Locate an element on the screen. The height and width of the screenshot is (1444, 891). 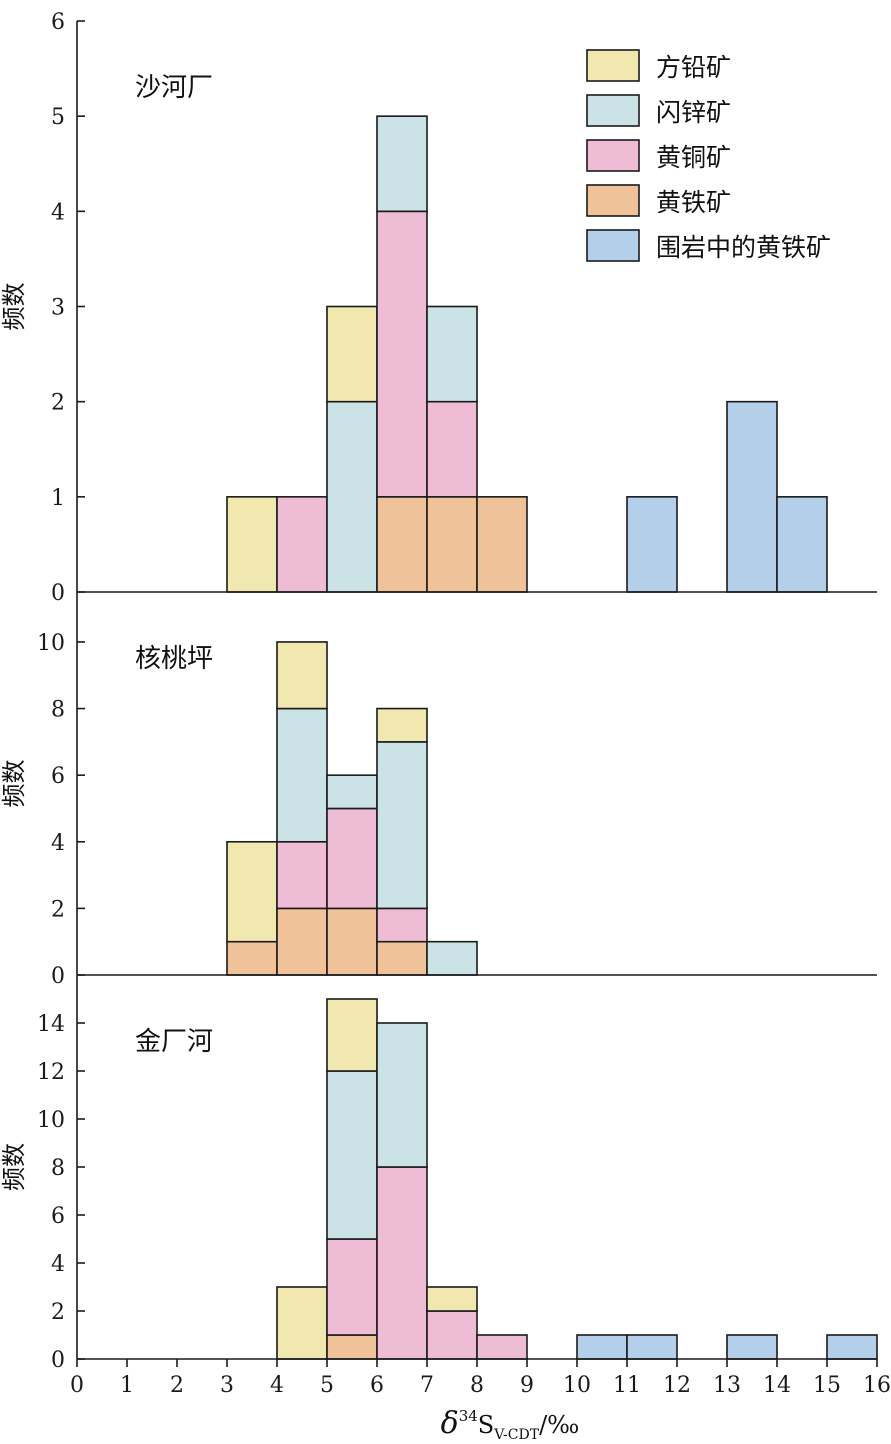
x-tick-label: 11 is located at coordinates (627, 1385).